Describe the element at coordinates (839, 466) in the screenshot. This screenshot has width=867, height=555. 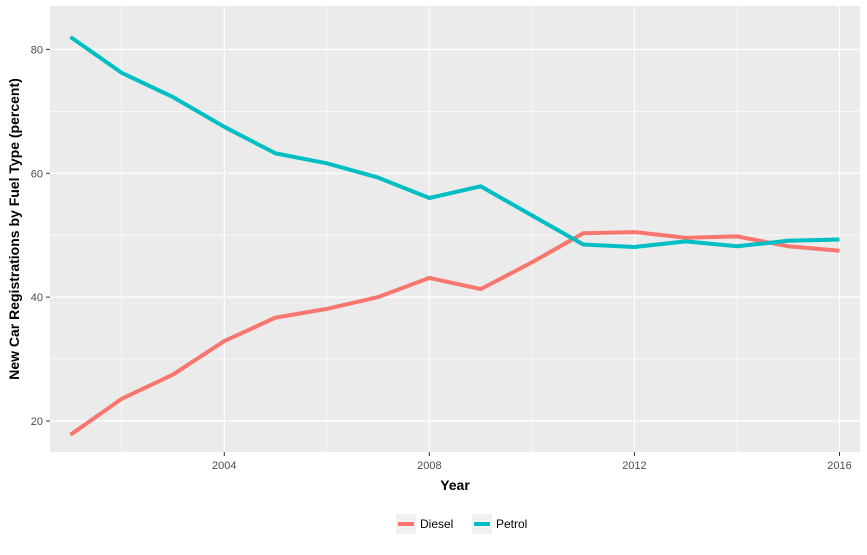
I see `x-tick-label: 2016` at that location.